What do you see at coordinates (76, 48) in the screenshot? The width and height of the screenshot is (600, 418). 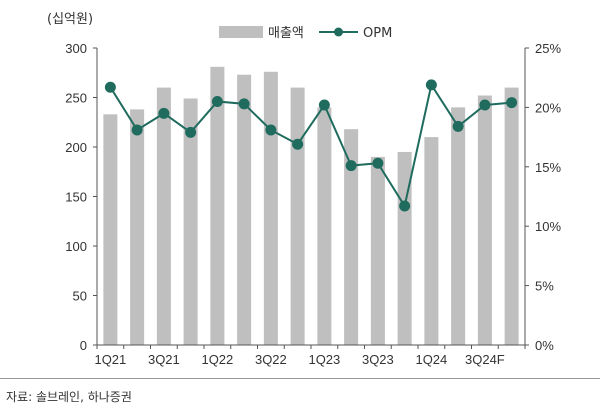 I see `y-left-tick-label: 300` at bounding box center [76, 48].